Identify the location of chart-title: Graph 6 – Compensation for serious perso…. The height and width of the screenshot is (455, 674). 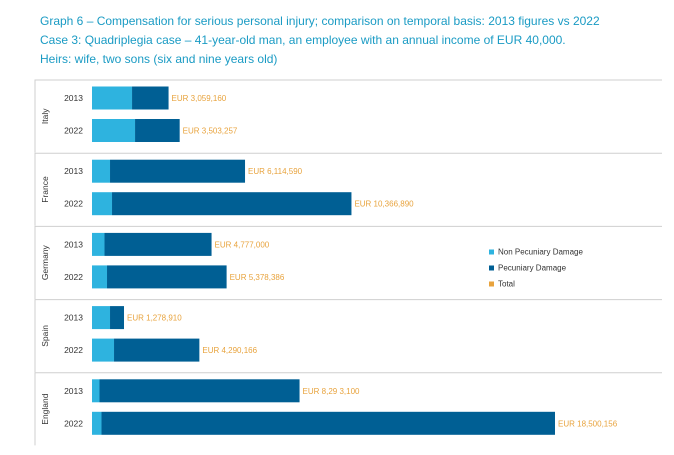
(320, 21).